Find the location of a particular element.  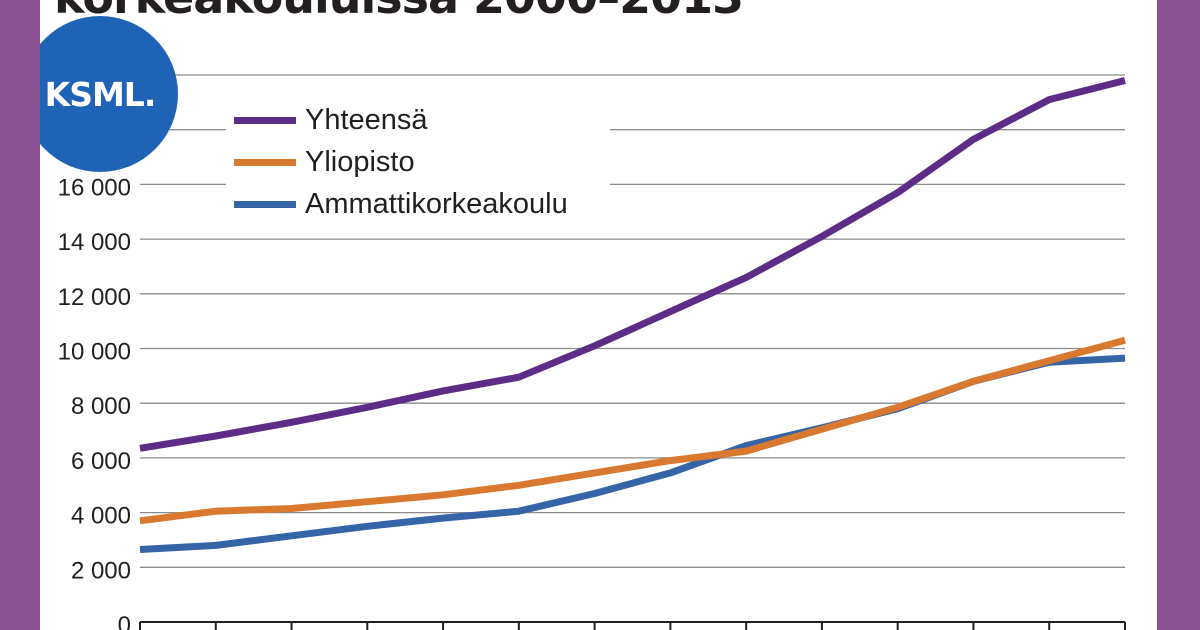

y-tick-label: 8 000 is located at coordinates (101, 406).